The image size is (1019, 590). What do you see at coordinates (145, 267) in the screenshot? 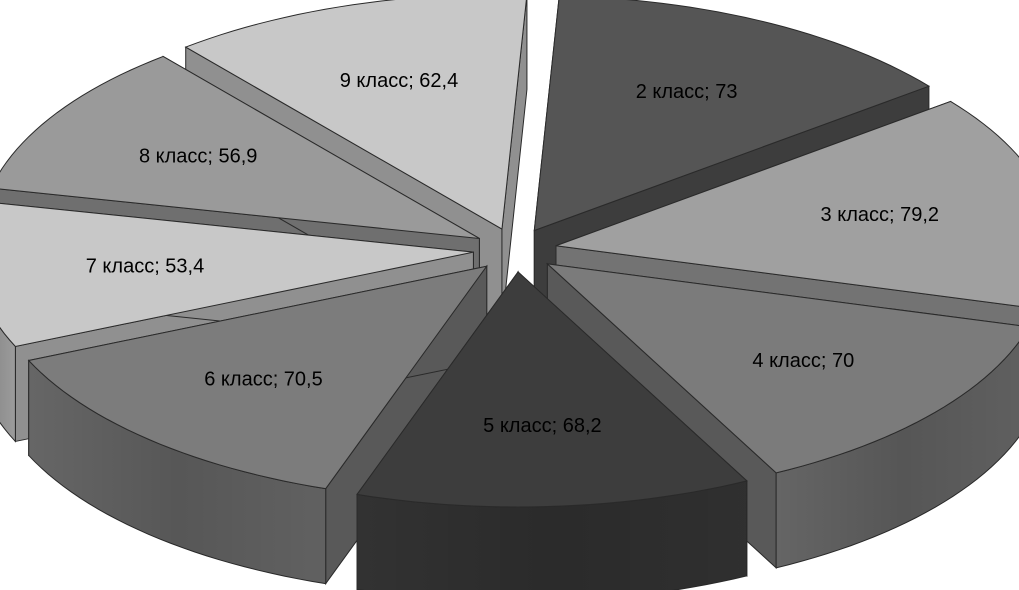
I see `data-label-7-class: 7 класс; 53,4` at bounding box center [145, 267].